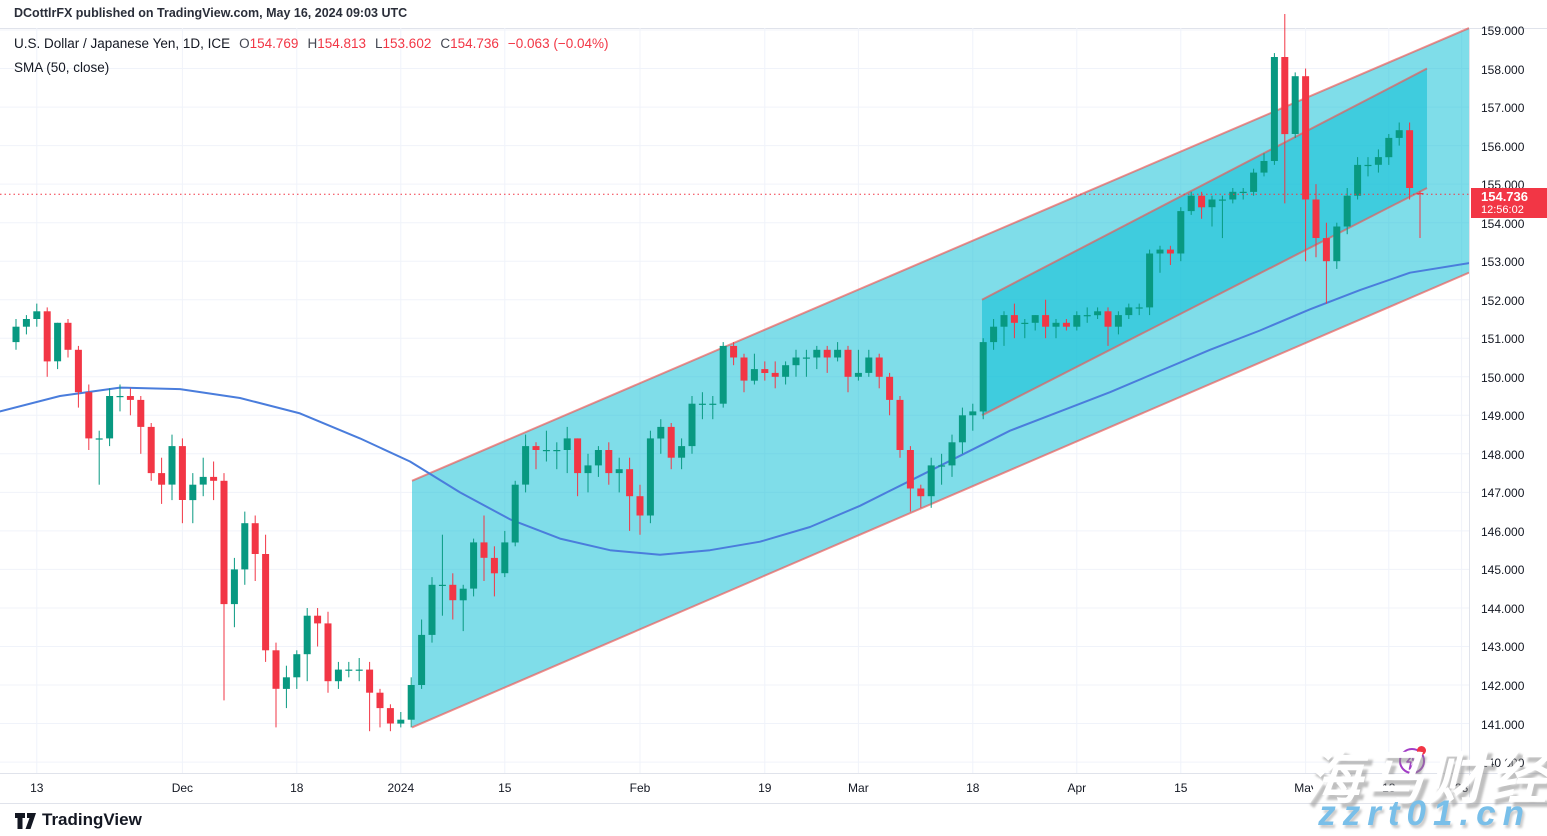 The image size is (1547, 836). What do you see at coordinates (773, 819) in the screenshot?
I see `footer-bar: TradingView` at bounding box center [773, 819].